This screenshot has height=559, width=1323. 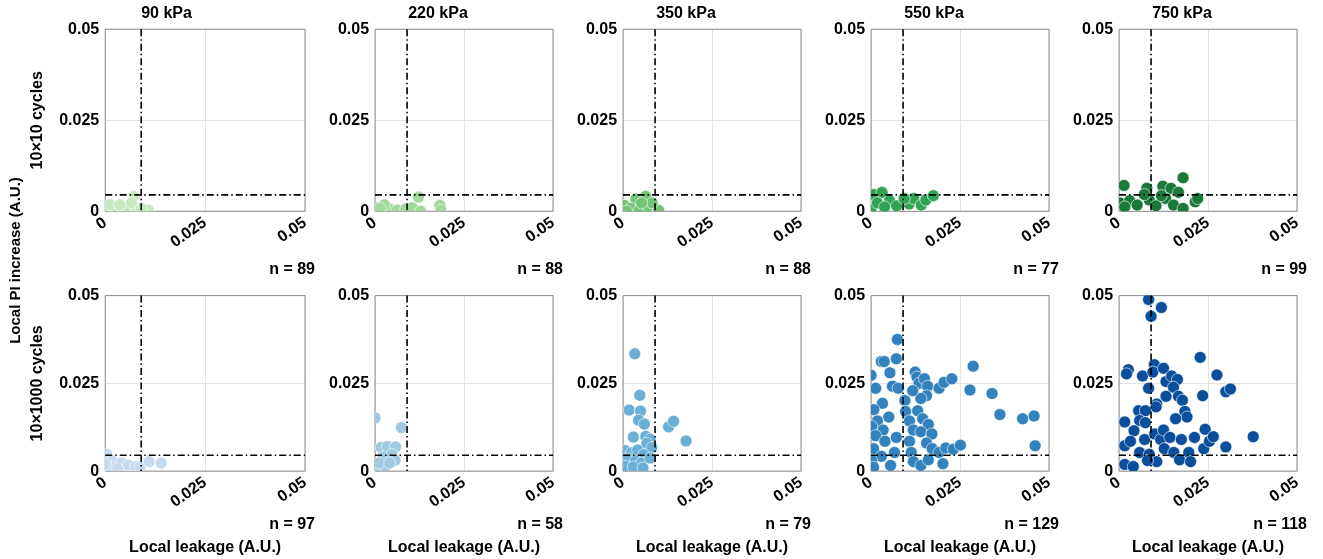 What do you see at coordinates (1036, 269) in the screenshot?
I see `text: n = 77` at bounding box center [1036, 269].